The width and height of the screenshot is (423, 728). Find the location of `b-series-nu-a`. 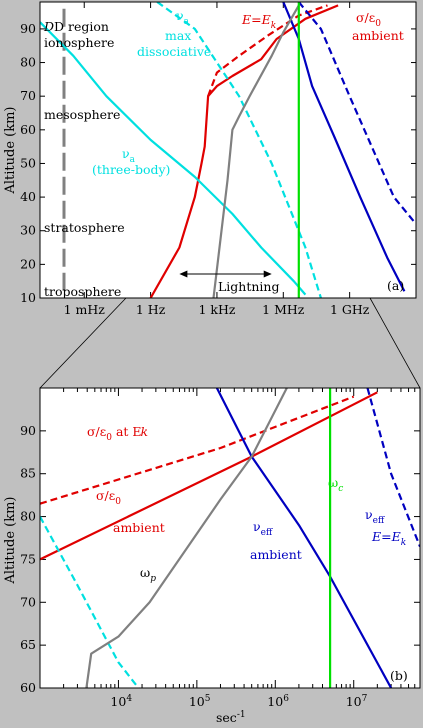

b-series-nu-a is located at coordinates (90, 602).